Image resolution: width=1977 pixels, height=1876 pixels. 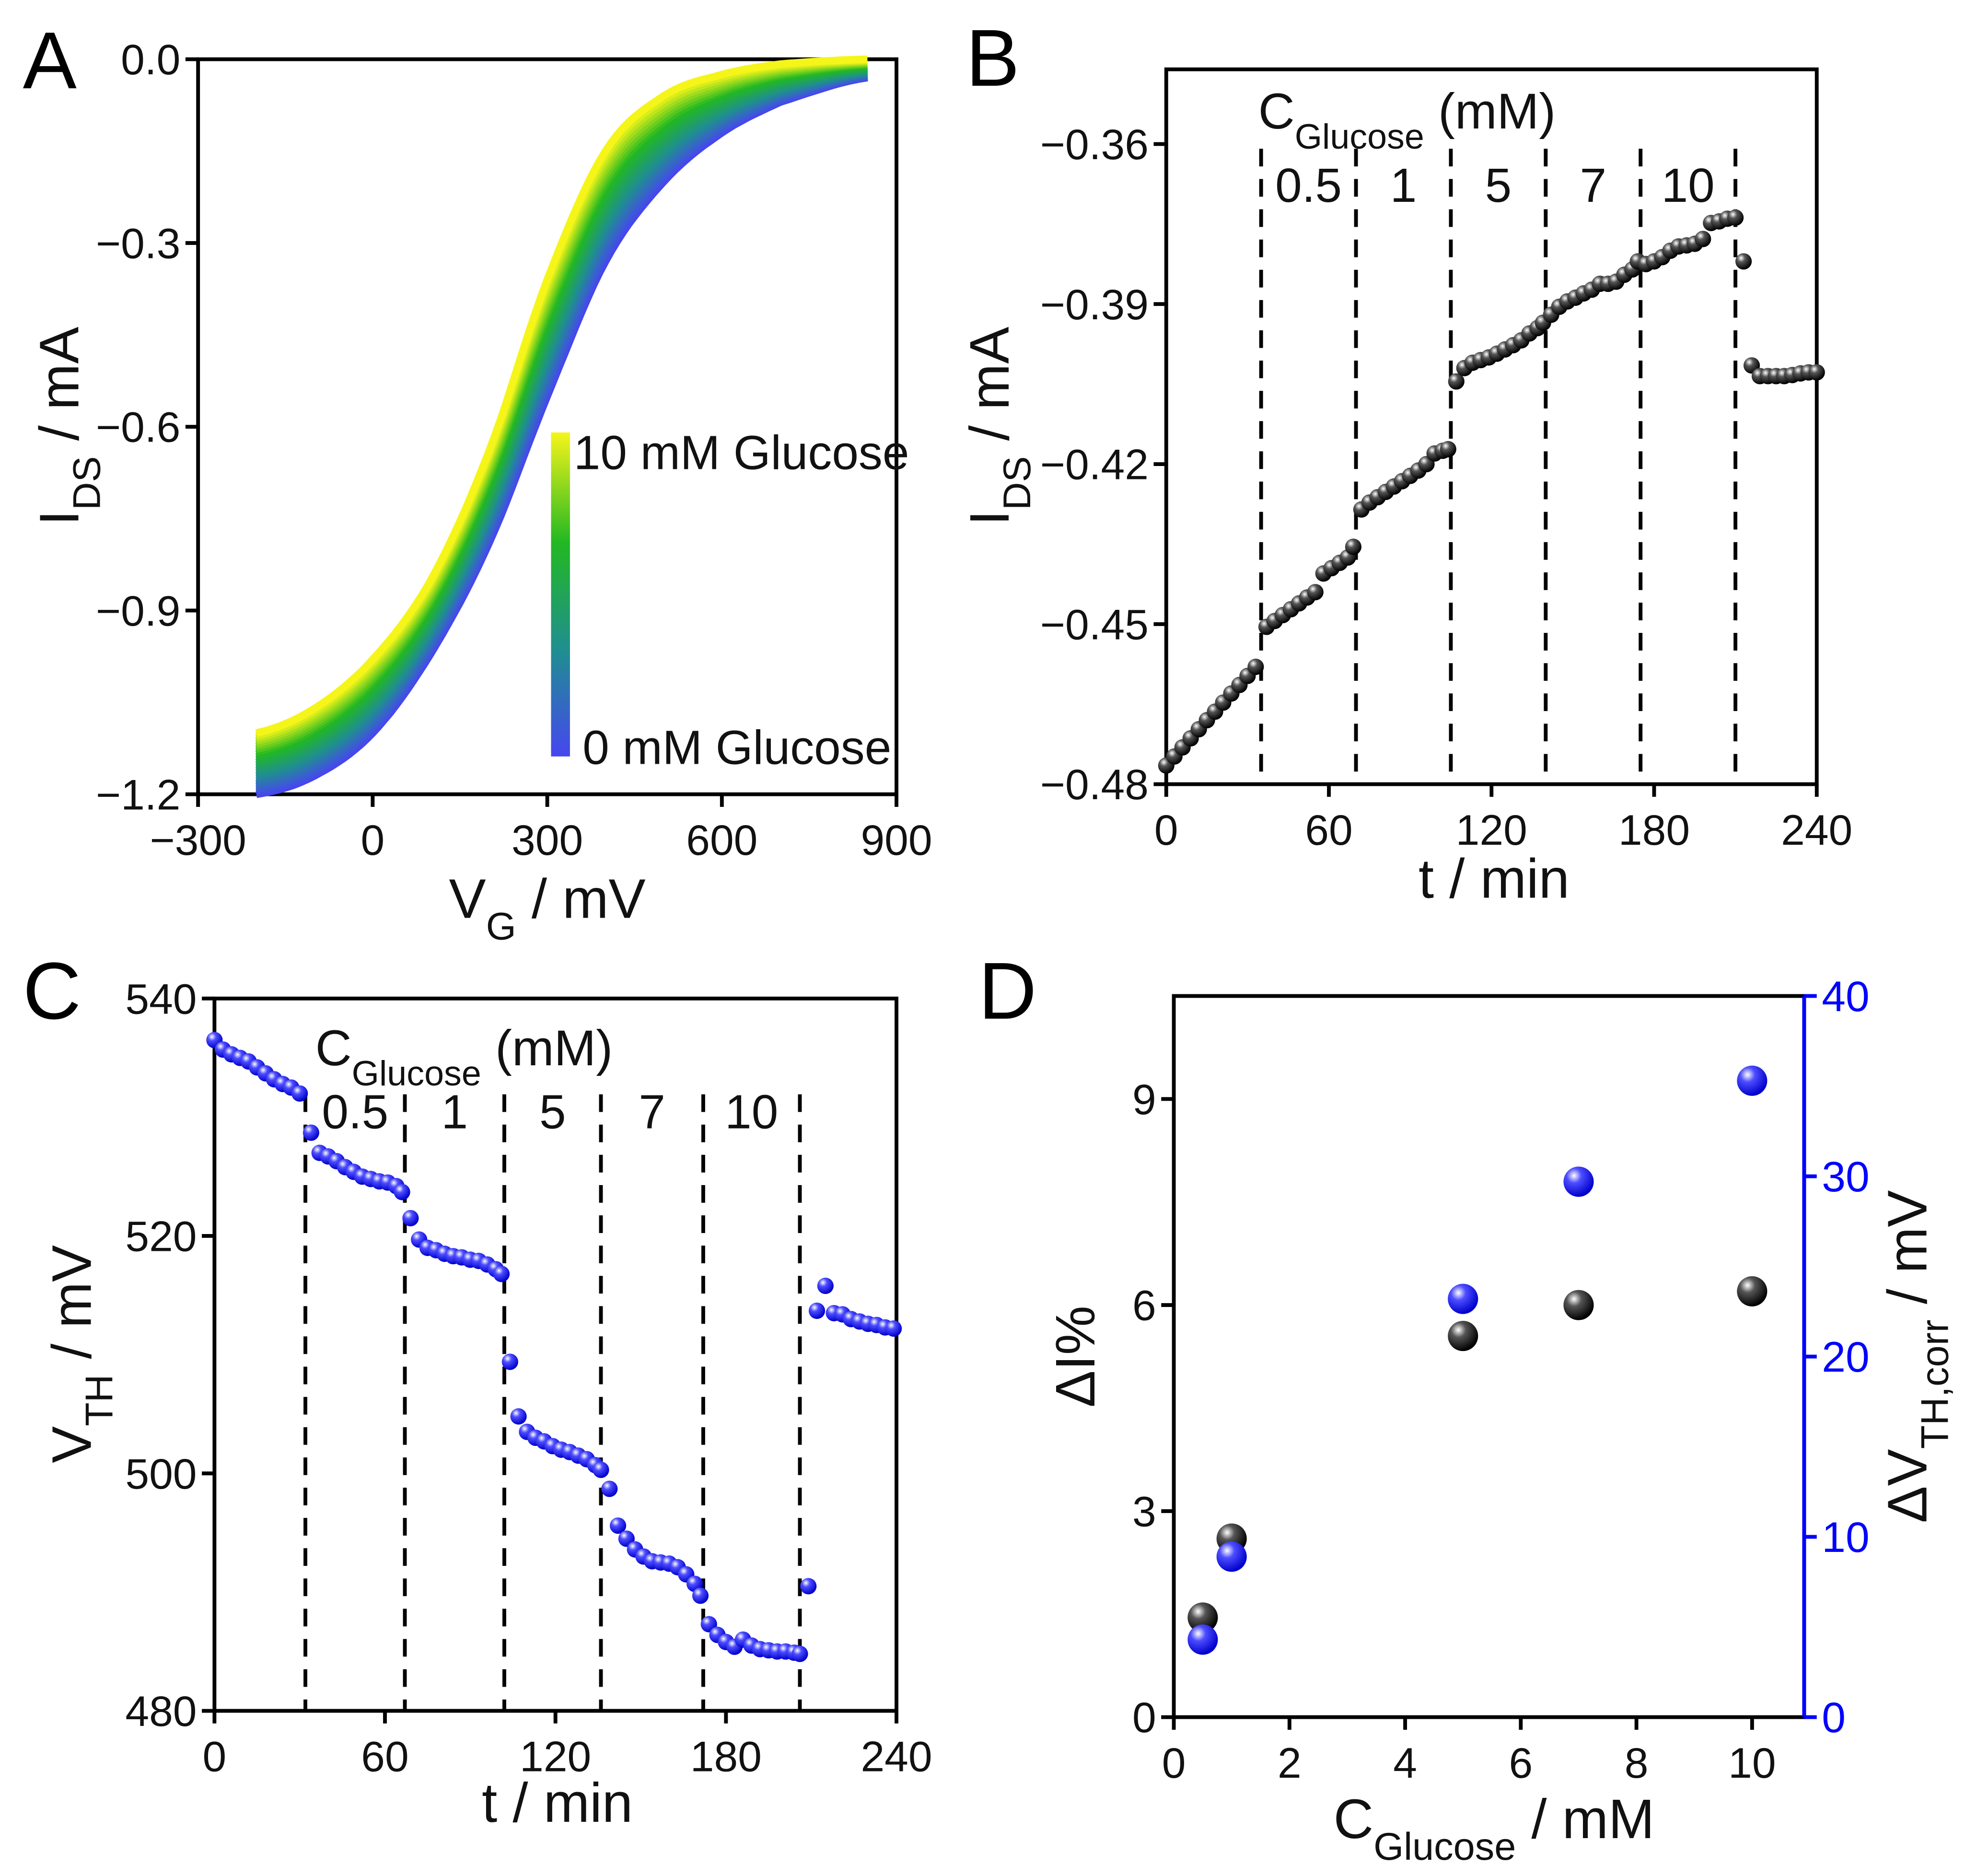 What do you see at coordinates (553, 1113) in the screenshot?
I see `concentration-label: 5` at bounding box center [553, 1113].